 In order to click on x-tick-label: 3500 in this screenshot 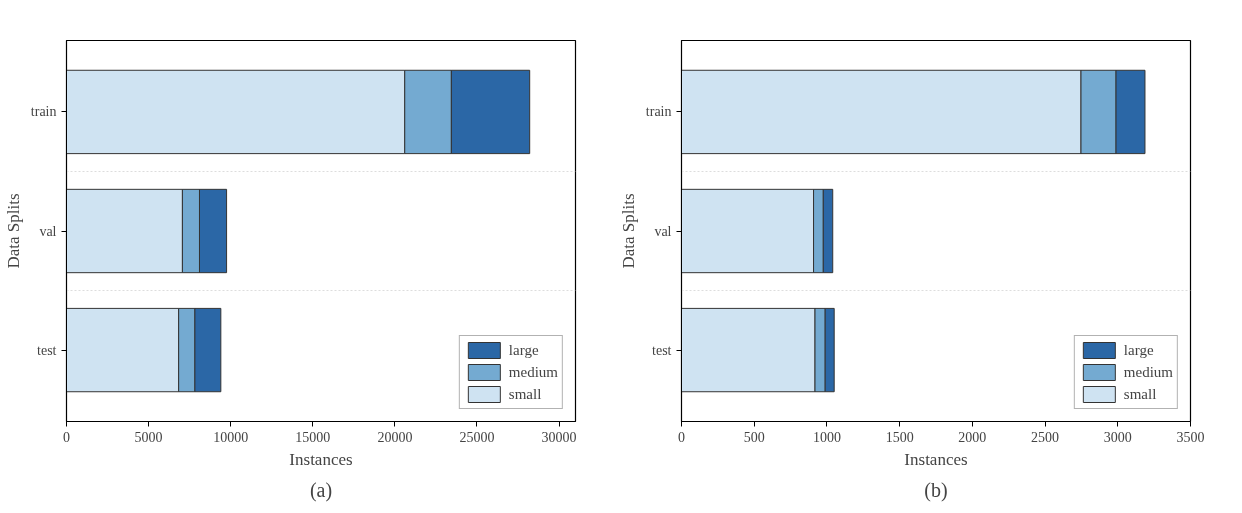, I will do `click(1190, 437)`.